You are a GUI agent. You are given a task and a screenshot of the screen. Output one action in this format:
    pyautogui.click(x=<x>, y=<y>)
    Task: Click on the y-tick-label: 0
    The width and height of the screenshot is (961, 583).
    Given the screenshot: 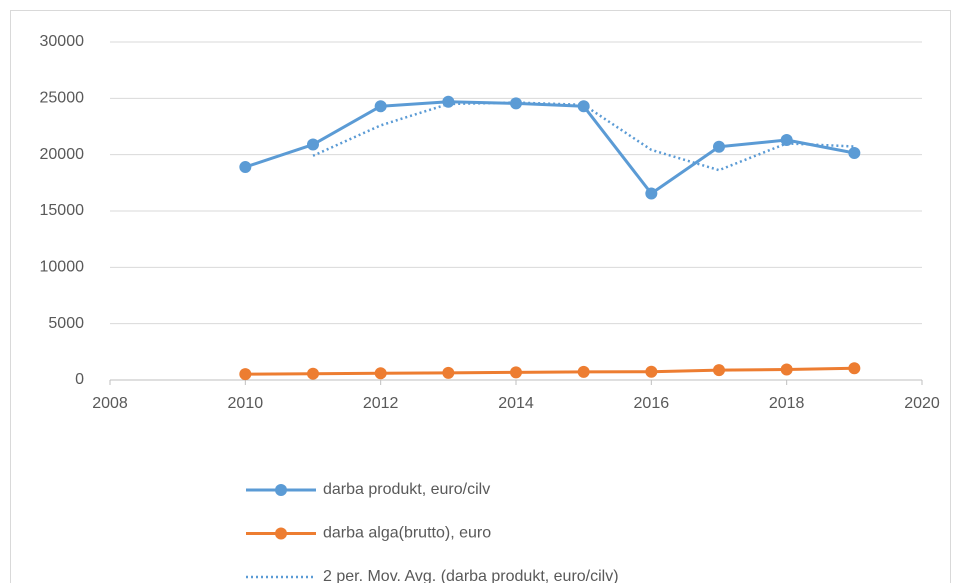 What is the action you would take?
    pyautogui.click(x=79, y=379)
    